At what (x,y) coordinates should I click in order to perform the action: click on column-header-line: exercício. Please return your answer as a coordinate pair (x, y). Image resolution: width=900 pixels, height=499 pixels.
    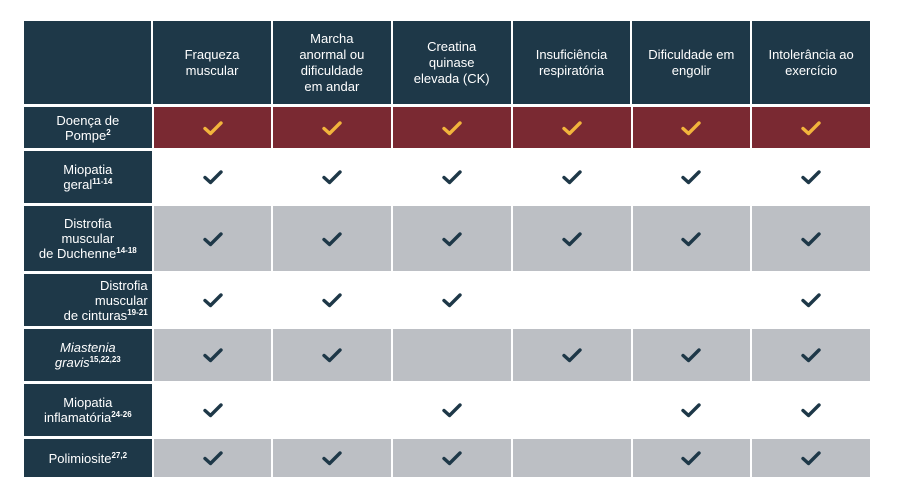
    Looking at the image, I should click on (811, 70).